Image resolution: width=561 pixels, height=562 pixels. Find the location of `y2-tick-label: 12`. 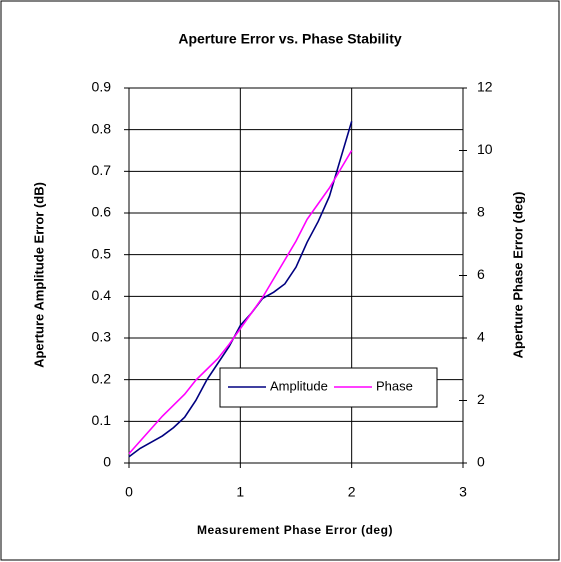

y2-tick-label: 12 is located at coordinates (485, 87).